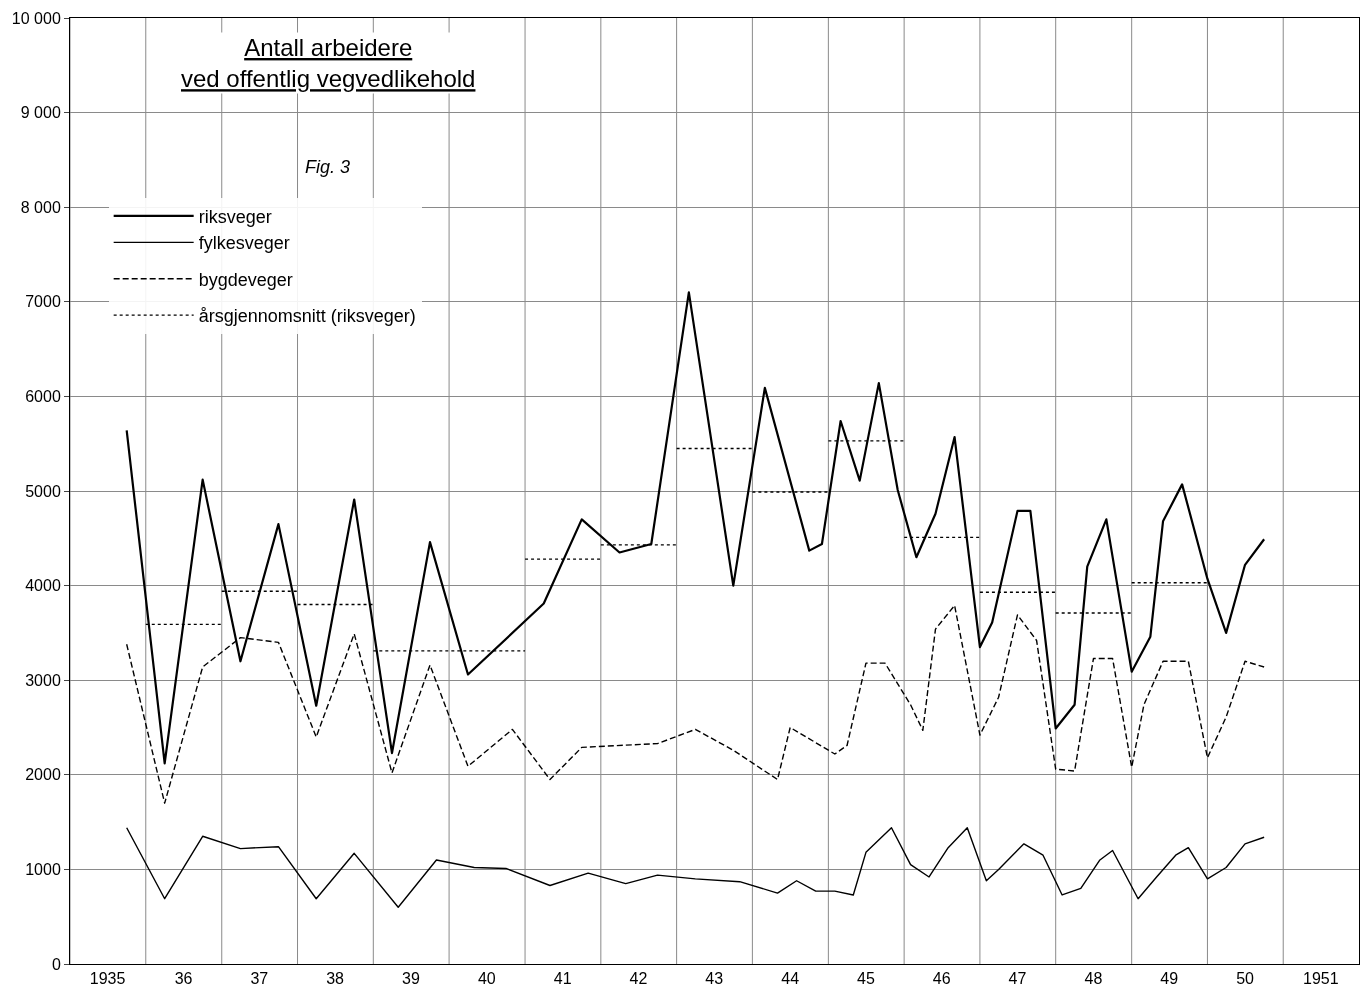 The height and width of the screenshot is (999, 1370). Describe the element at coordinates (245, 279) in the screenshot. I see `legend-label: bygdeveger` at that location.